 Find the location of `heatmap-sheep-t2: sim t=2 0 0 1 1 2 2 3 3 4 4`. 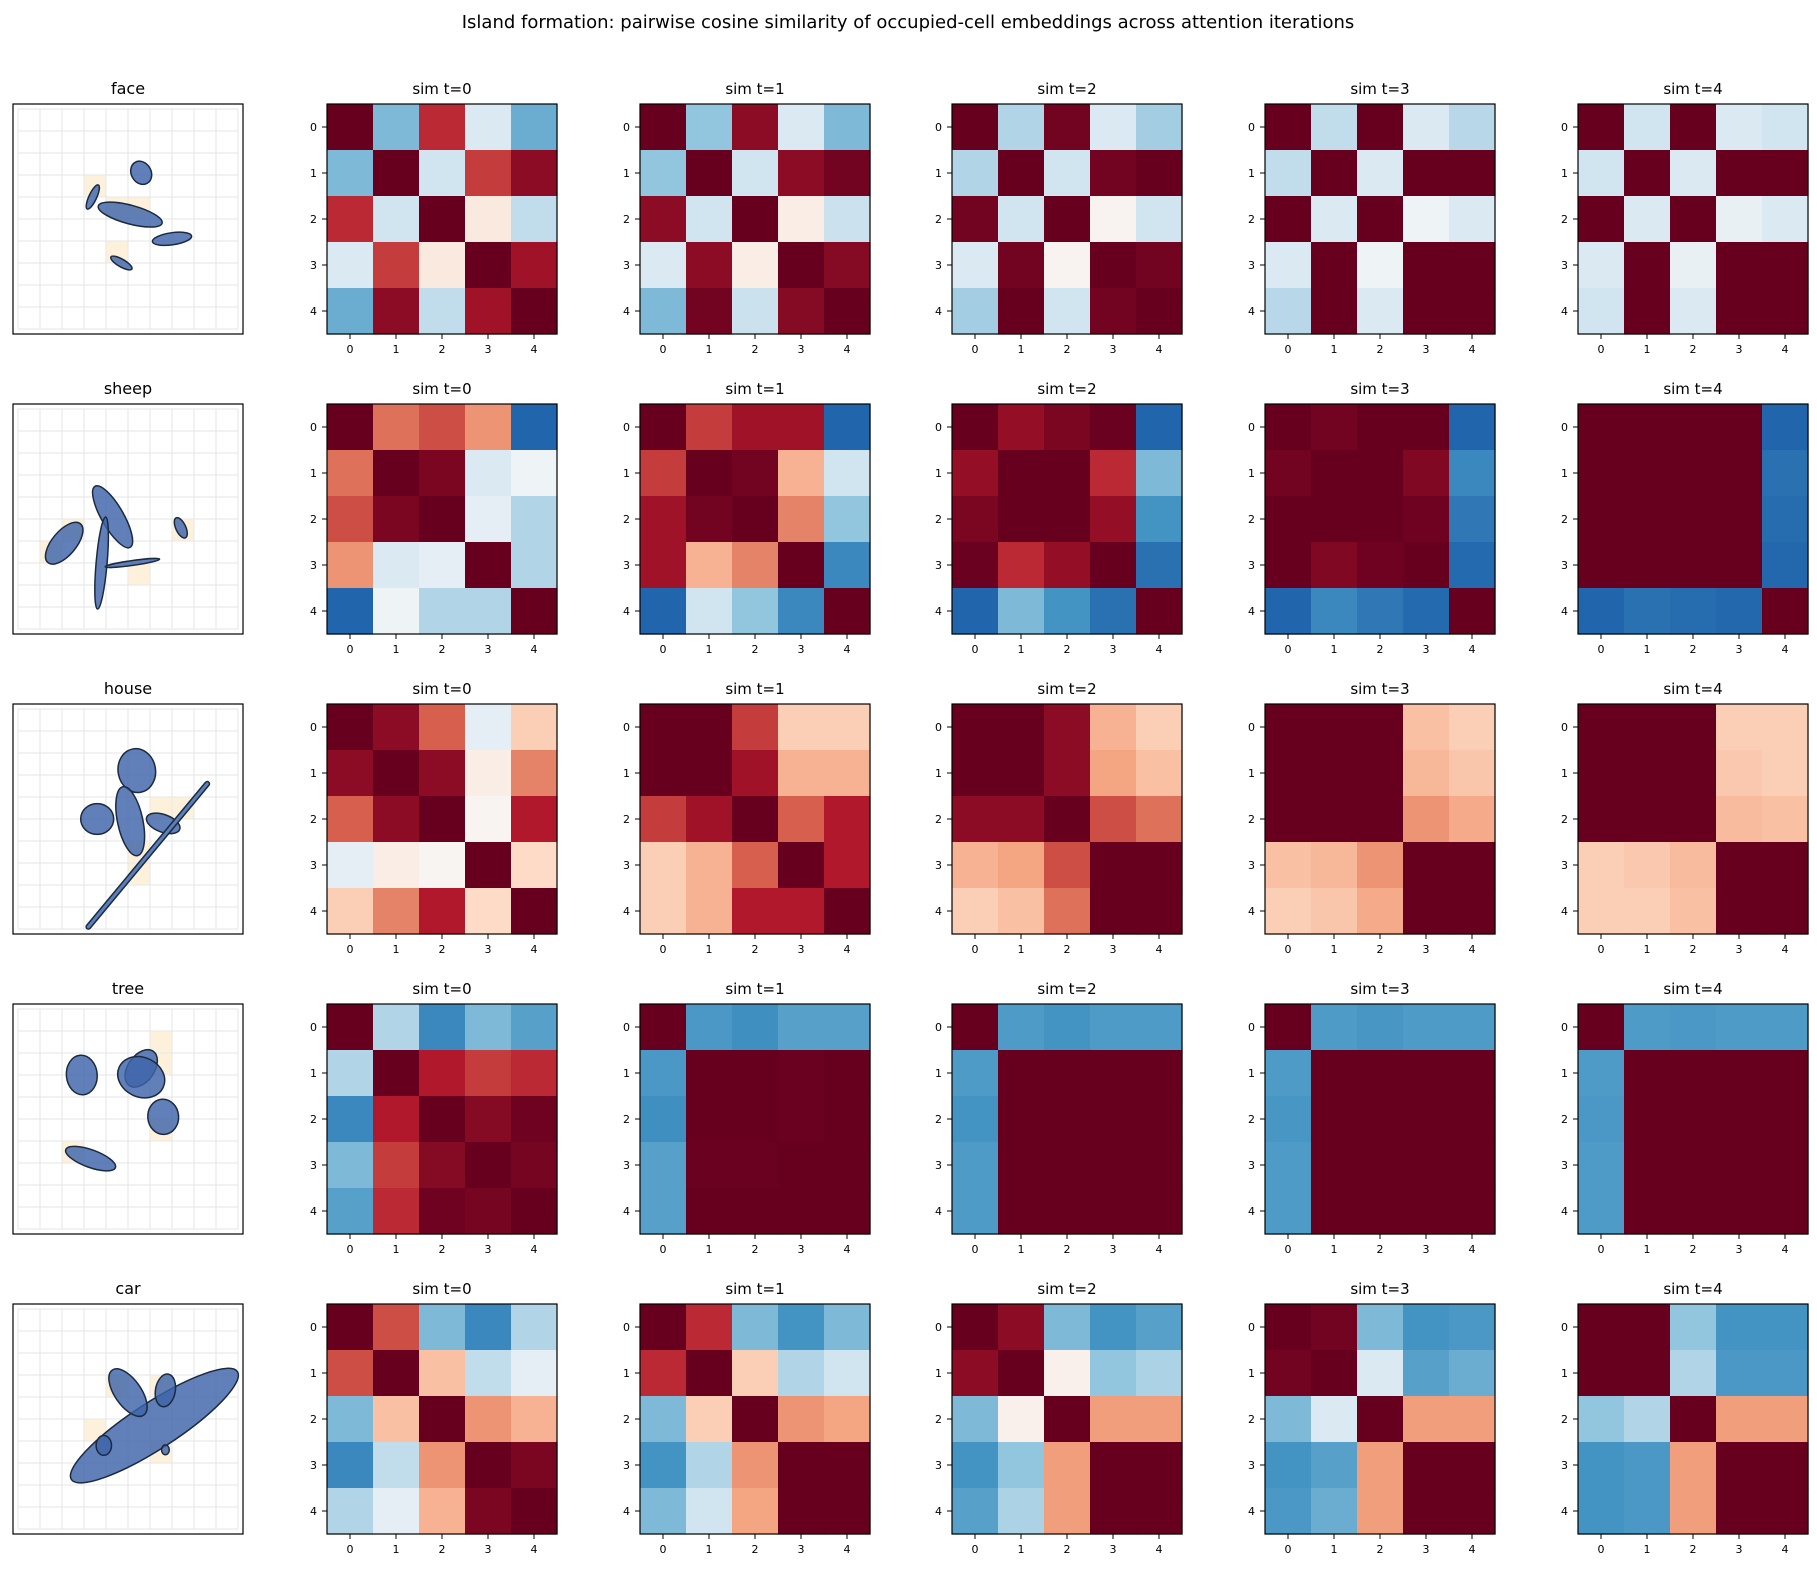

heatmap-sheep-t2: sim t=2 0 0 1 1 2 2 3 3 4 4 is located at coordinates (1059, 518).